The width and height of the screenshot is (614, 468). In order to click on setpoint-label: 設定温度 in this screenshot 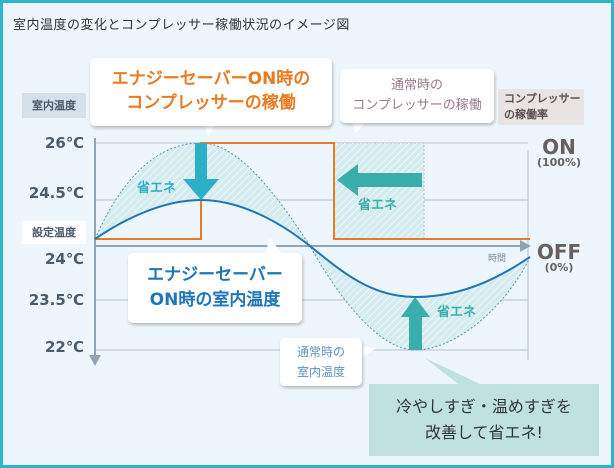, I will do `click(54, 232)`.